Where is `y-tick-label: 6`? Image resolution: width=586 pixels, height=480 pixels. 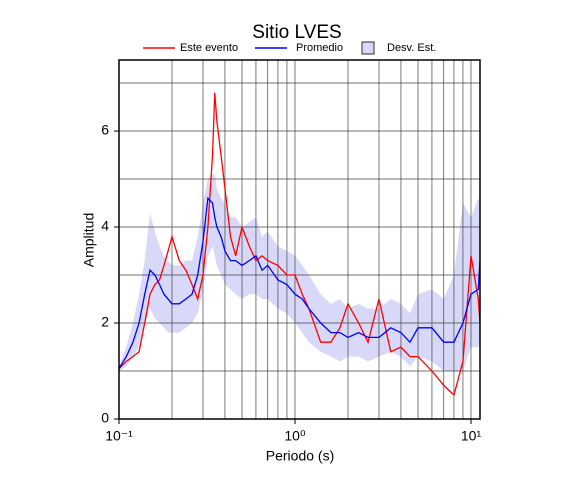 y-tick-label: 6 is located at coordinates (105, 130).